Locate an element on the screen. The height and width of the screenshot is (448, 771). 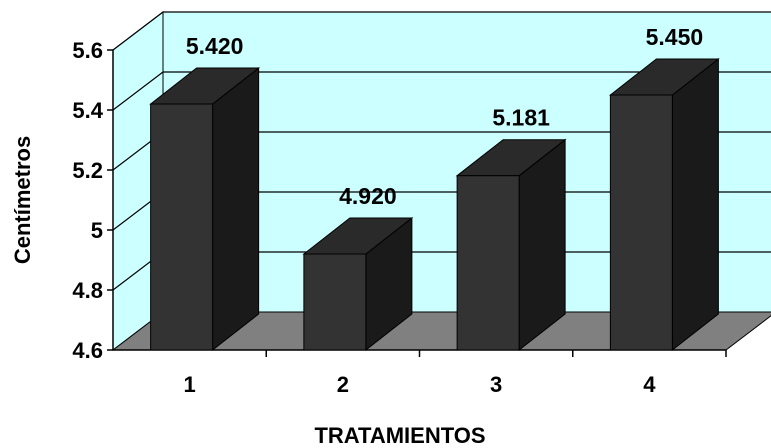
x-tick-label: 4 is located at coordinates (649, 384).